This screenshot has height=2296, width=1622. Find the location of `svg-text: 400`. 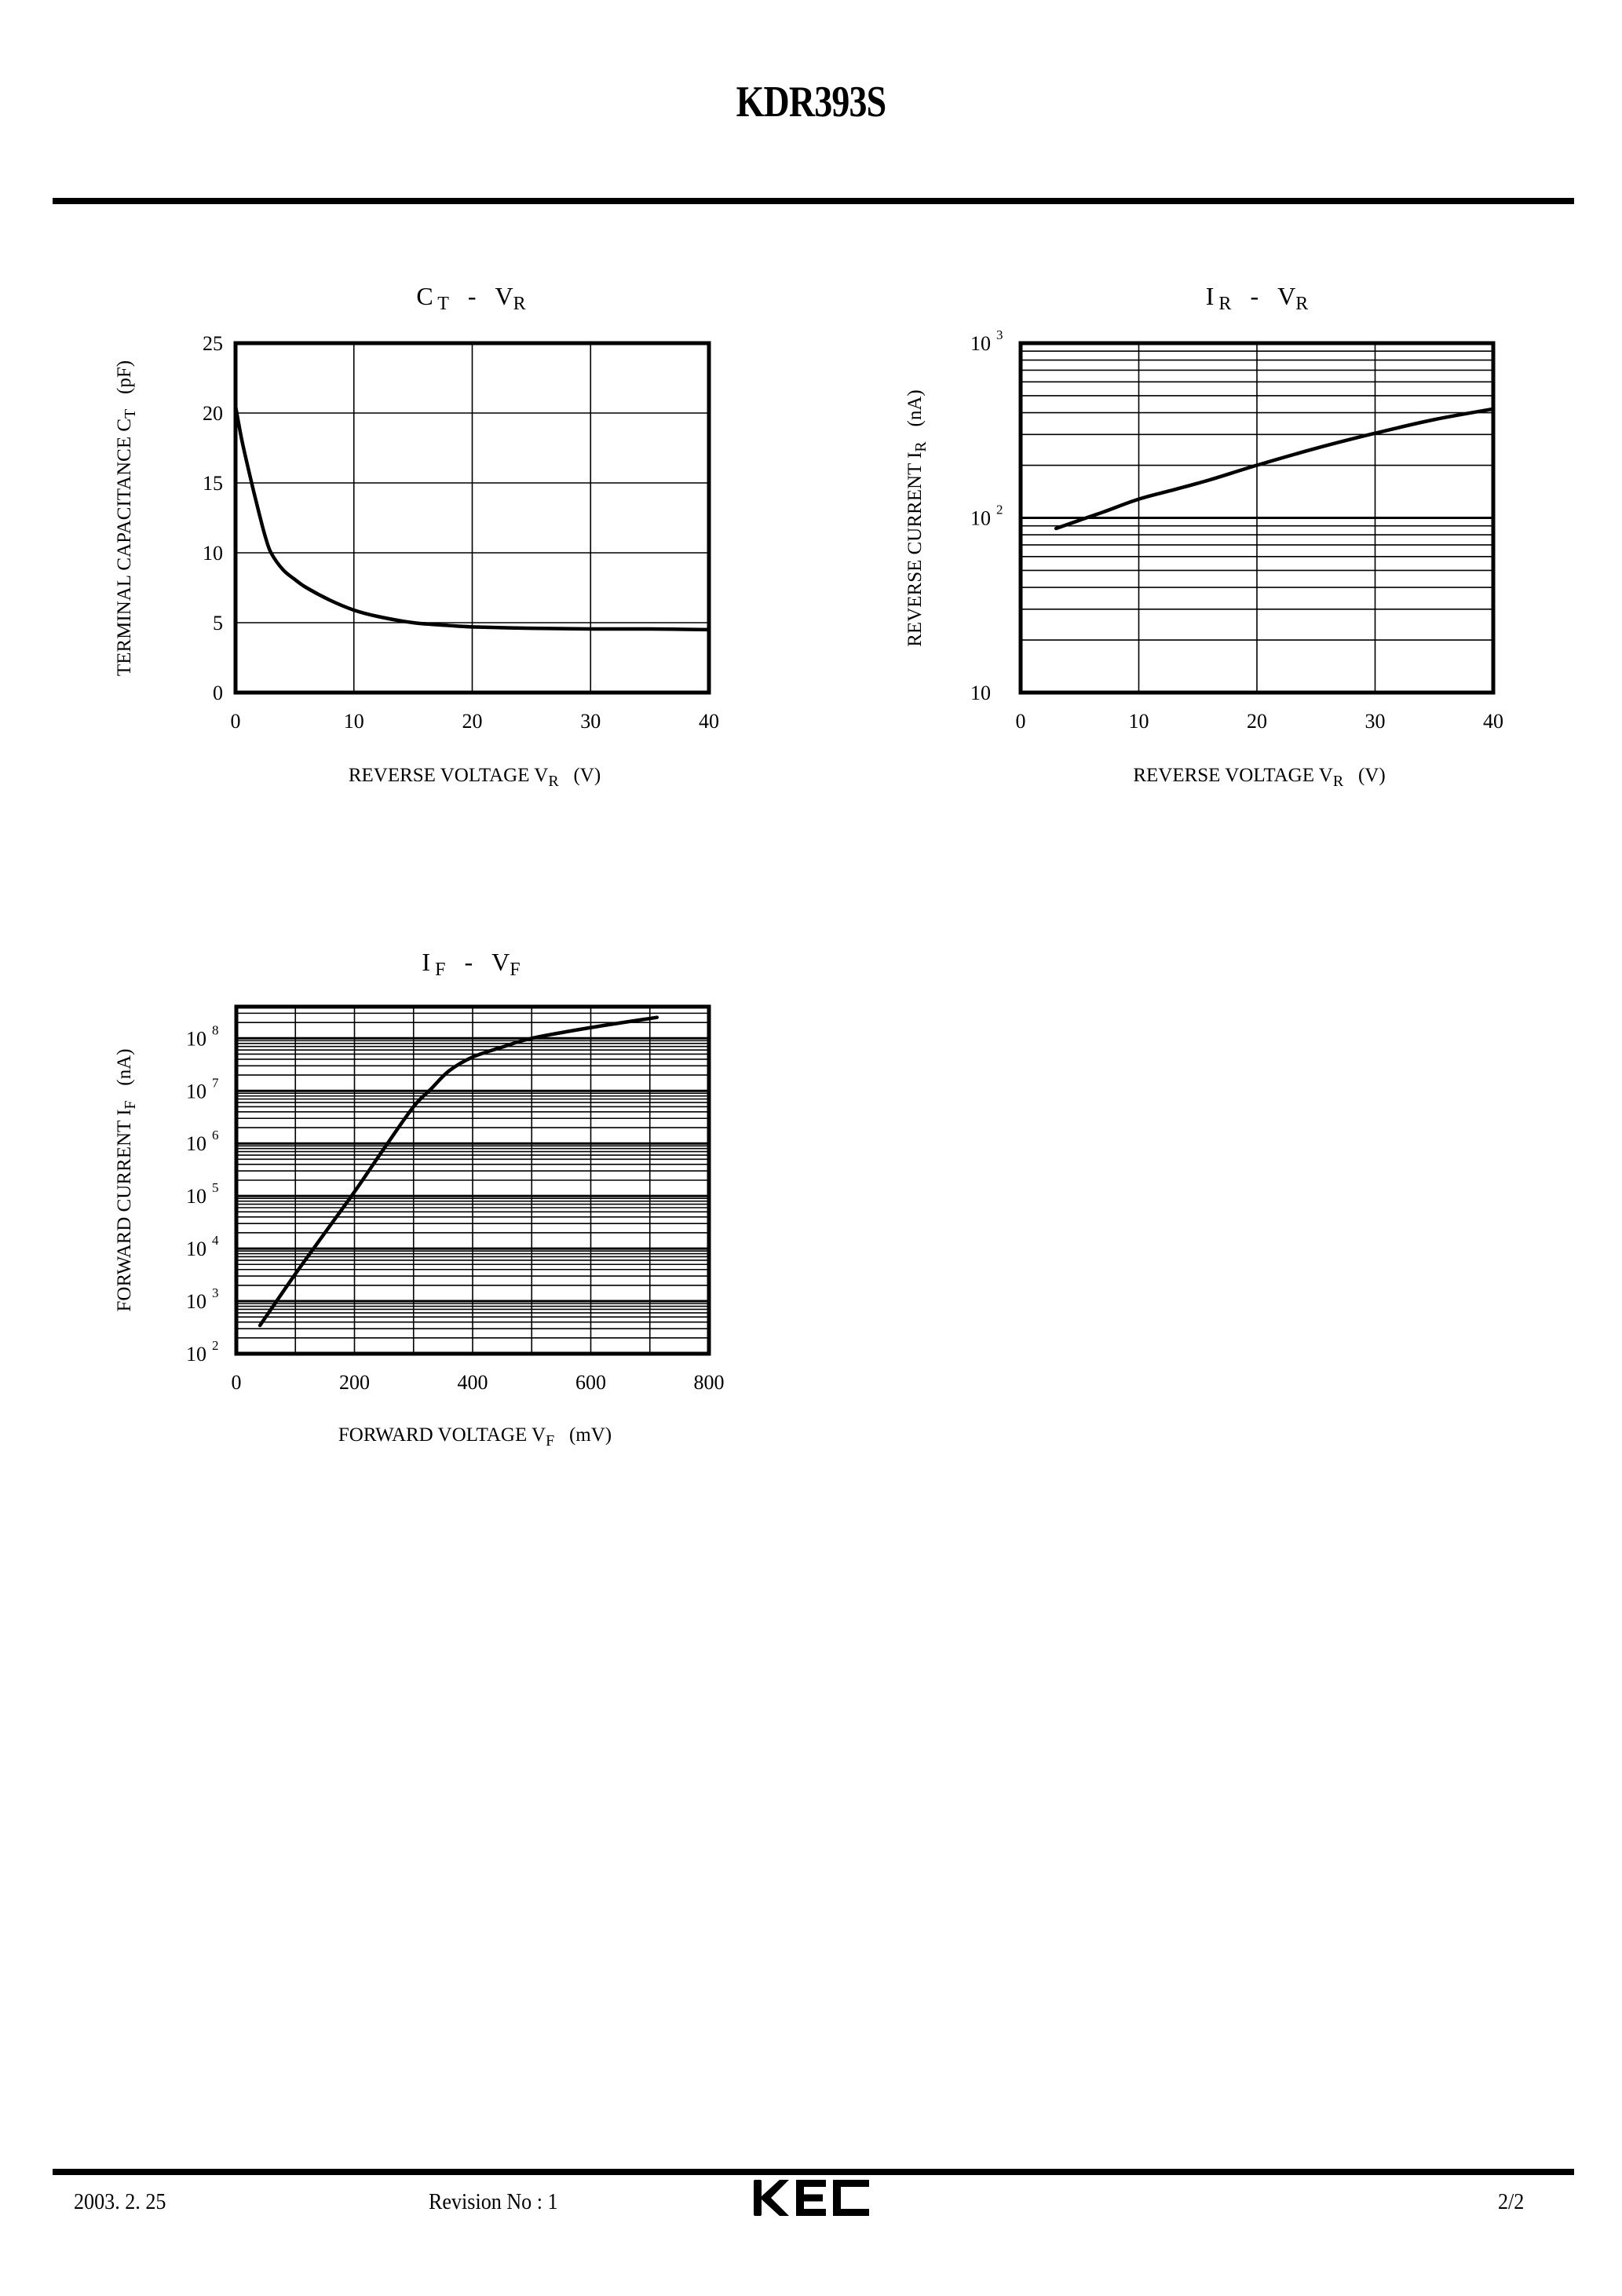

svg-text: 400 is located at coordinates (473, 1382).